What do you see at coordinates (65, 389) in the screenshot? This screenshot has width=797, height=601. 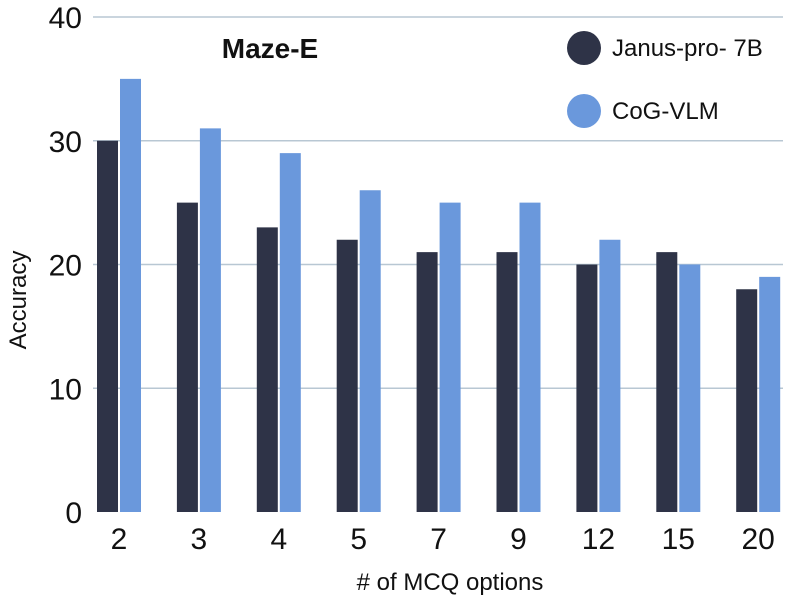 I see `y-tick-label-10: 10` at bounding box center [65, 389].